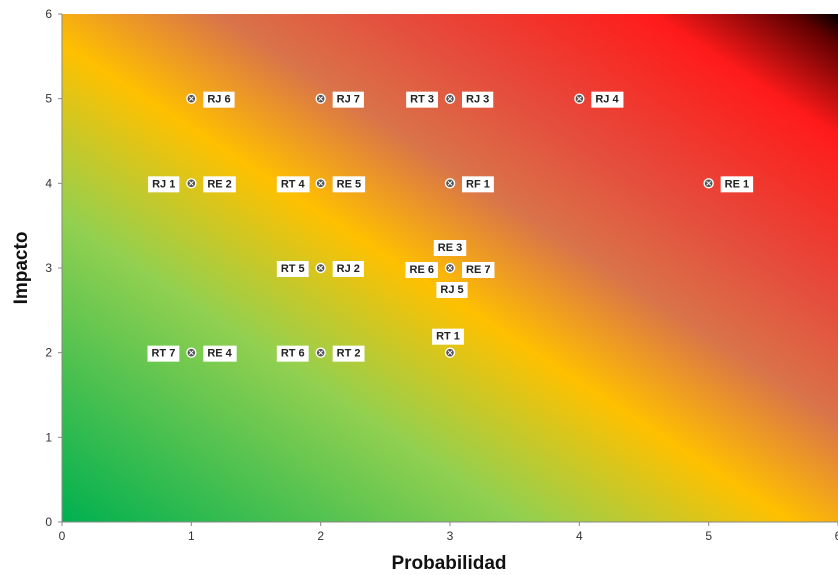  What do you see at coordinates (320, 536) in the screenshot?
I see `x-tick-label: 2` at bounding box center [320, 536].